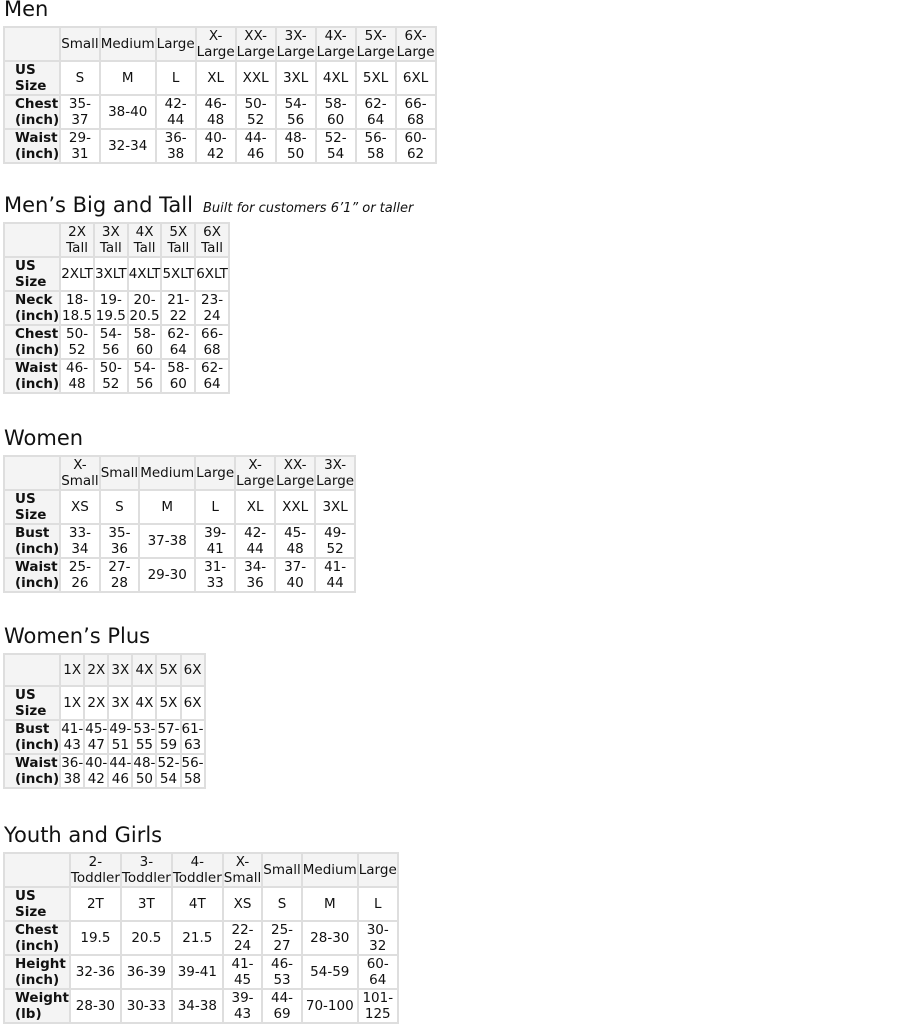  I want to click on column-header: 5X Tall, so click(178, 240).